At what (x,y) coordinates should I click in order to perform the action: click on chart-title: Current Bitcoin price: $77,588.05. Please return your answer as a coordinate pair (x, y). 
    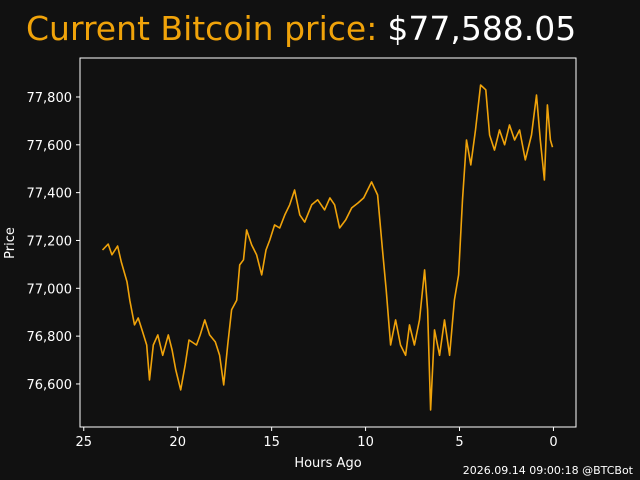
    Looking at the image, I should click on (301, 28).